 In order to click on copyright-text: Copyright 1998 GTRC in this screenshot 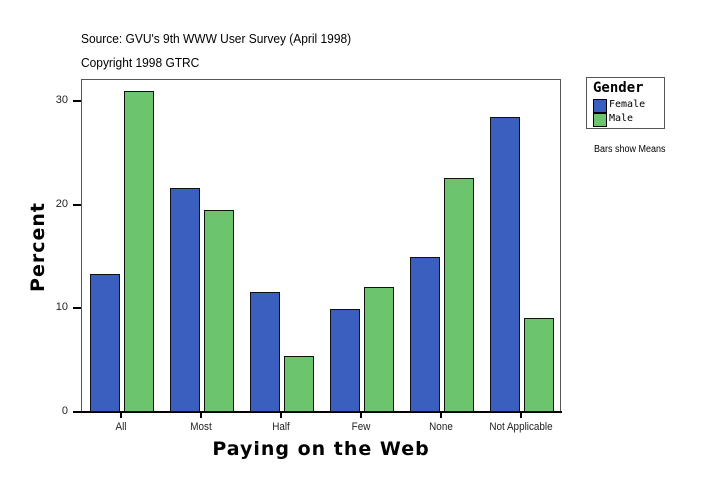, I will do `click(140, 62)`.